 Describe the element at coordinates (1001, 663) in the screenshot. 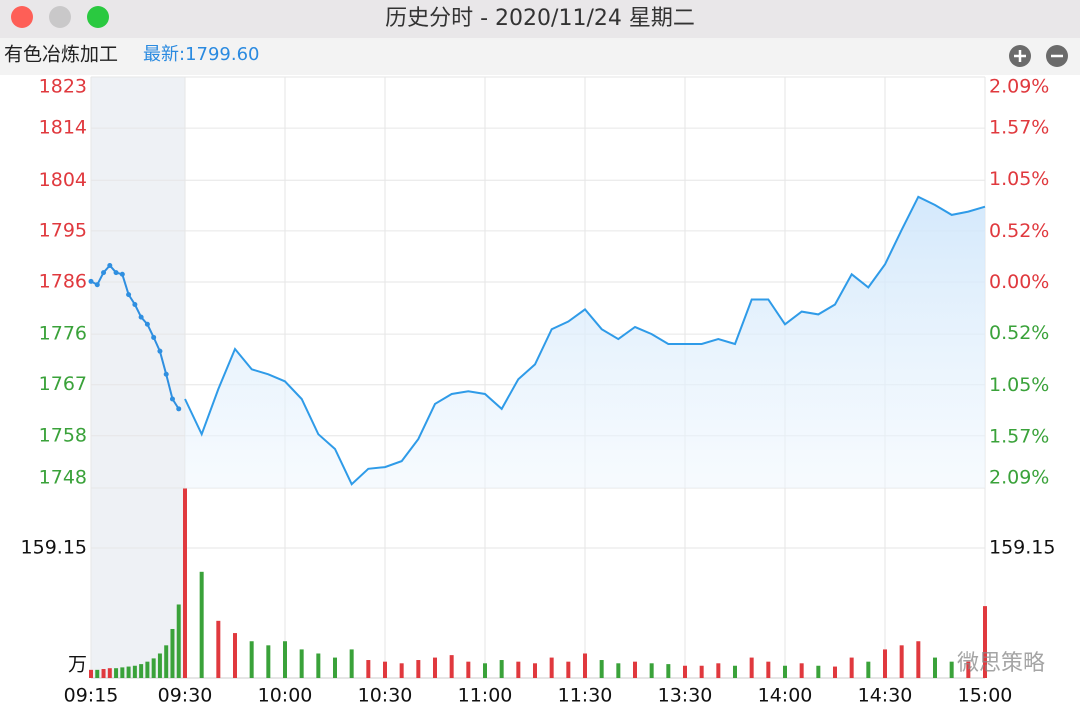

I see `watermark: 微思策略` at that location.